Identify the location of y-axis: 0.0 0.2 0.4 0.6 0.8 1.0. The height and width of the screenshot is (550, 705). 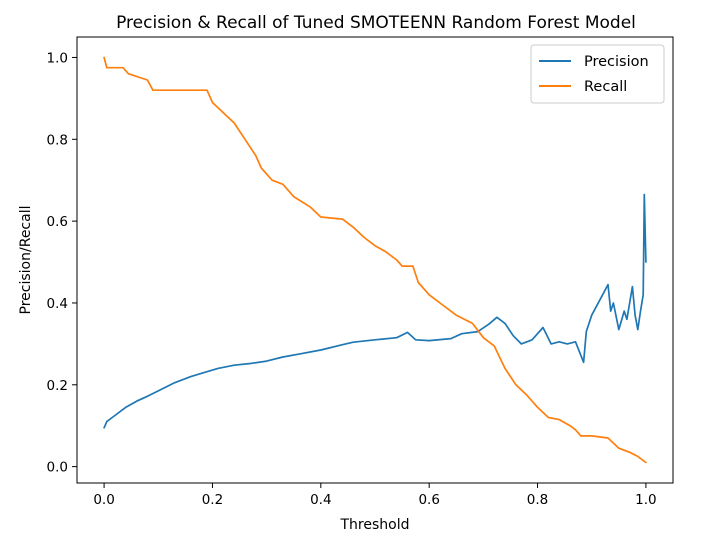
(62, 263).